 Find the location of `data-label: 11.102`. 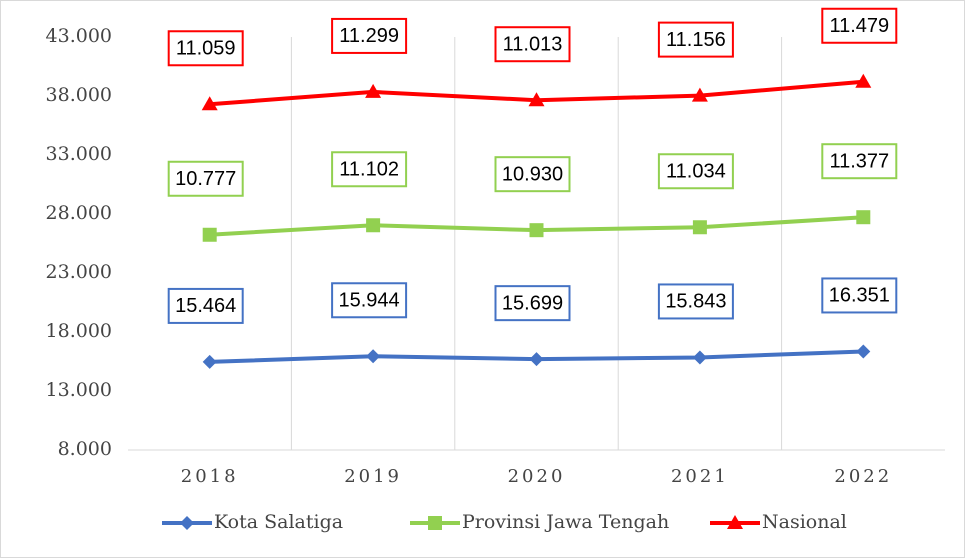

data-label: 11.102 is located at coordinates (369, 170).